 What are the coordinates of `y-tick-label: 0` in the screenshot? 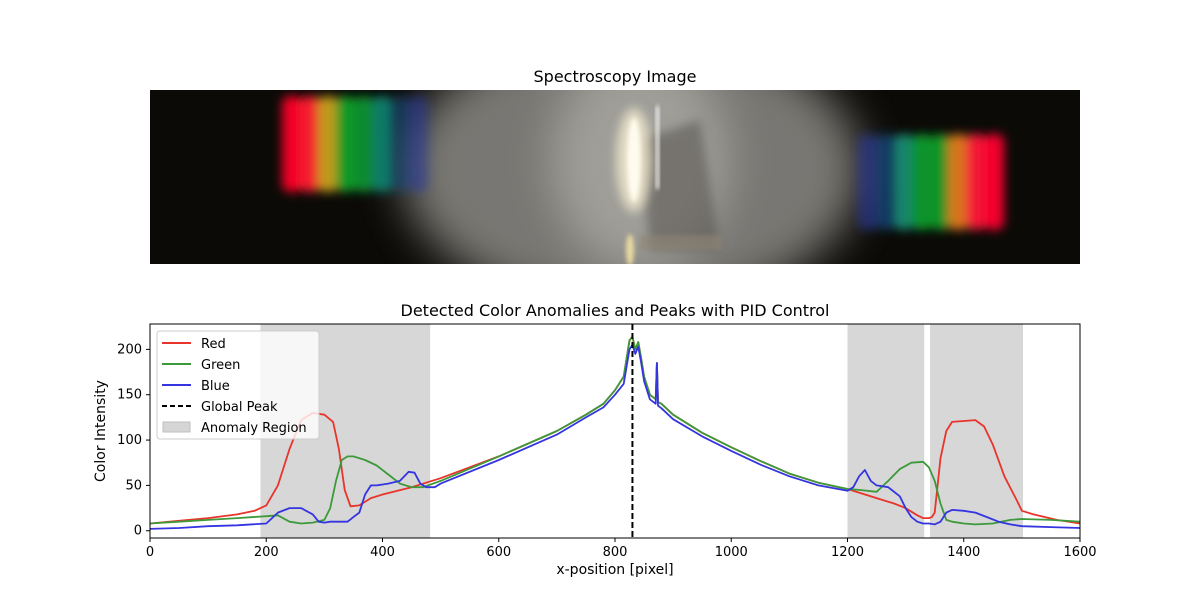 It's located at (138, 531).